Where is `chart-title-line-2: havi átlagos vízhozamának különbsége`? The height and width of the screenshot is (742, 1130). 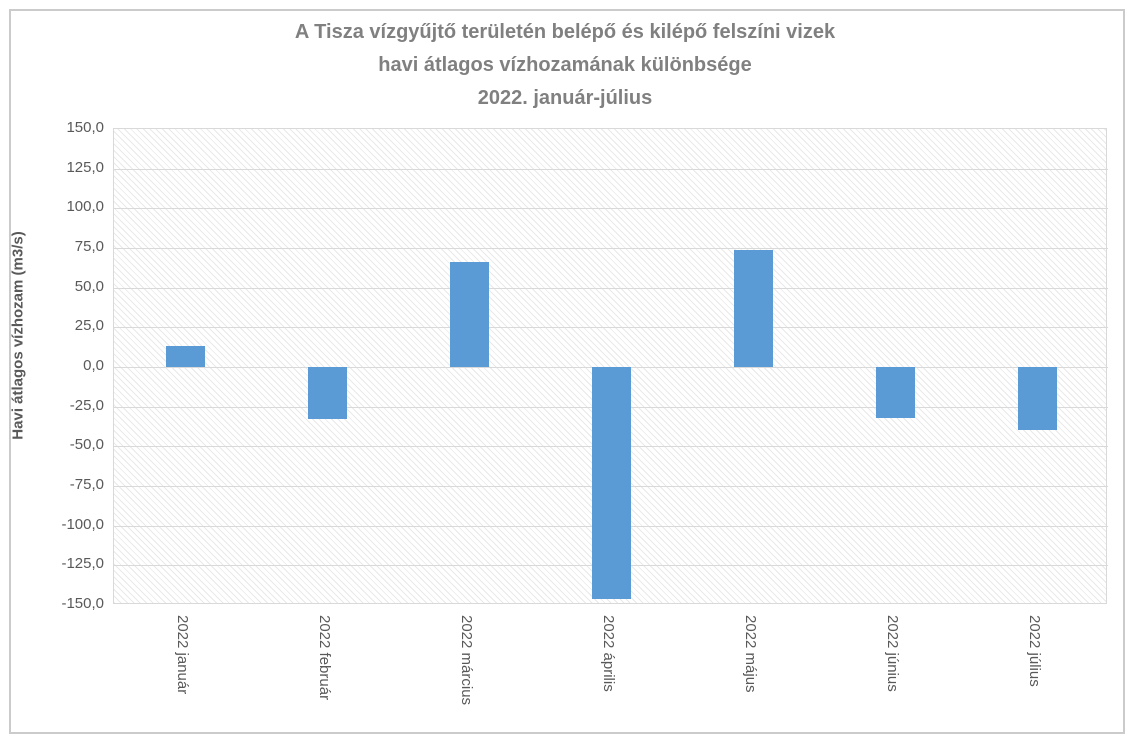
chart-title-line-2: havi átlagos vízhozamának különbsége is located at coordinates (565, 65).